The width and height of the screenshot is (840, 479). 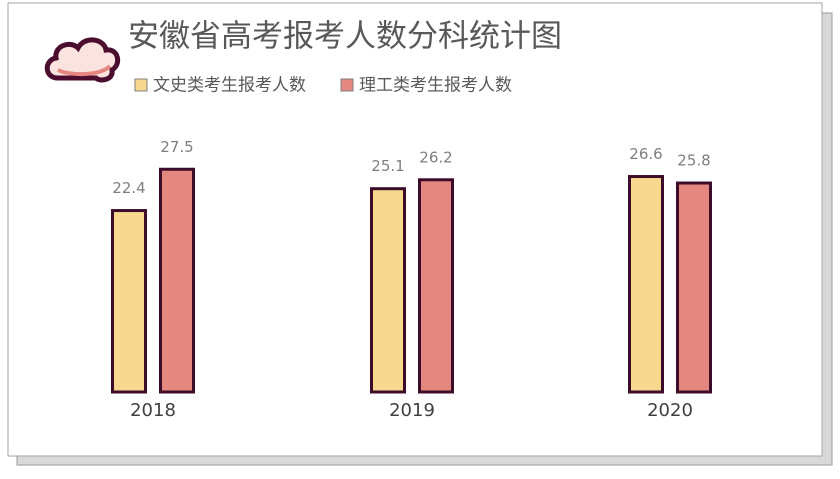 I want to click on cloud-icon, so click(x=82, y=60).